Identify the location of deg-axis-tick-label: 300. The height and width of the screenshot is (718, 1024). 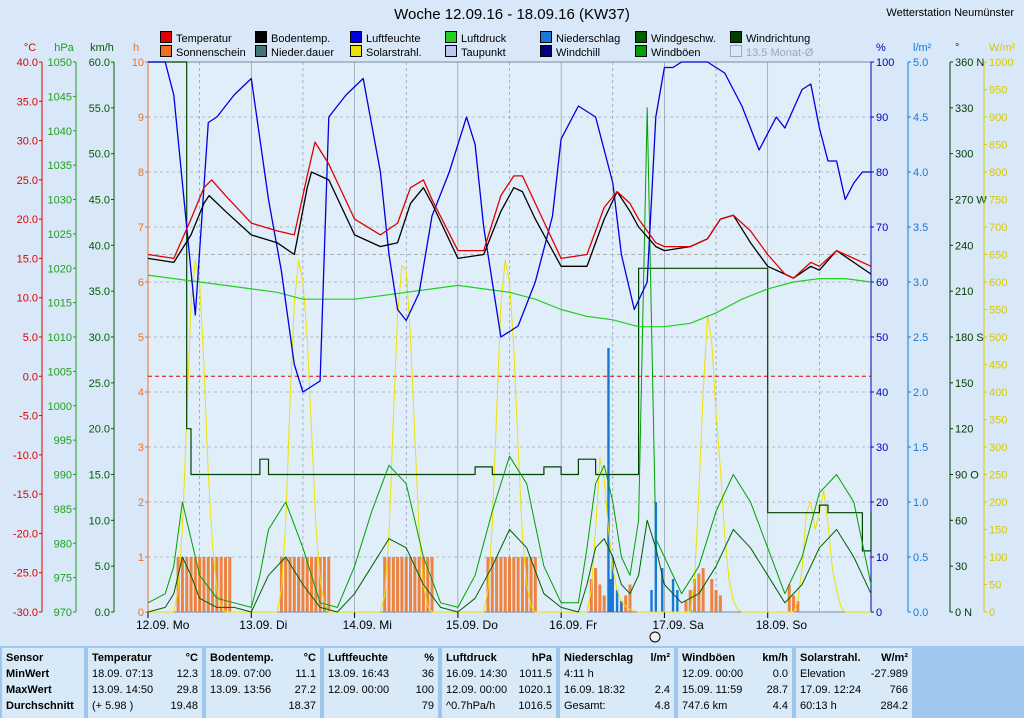
(964, 155).